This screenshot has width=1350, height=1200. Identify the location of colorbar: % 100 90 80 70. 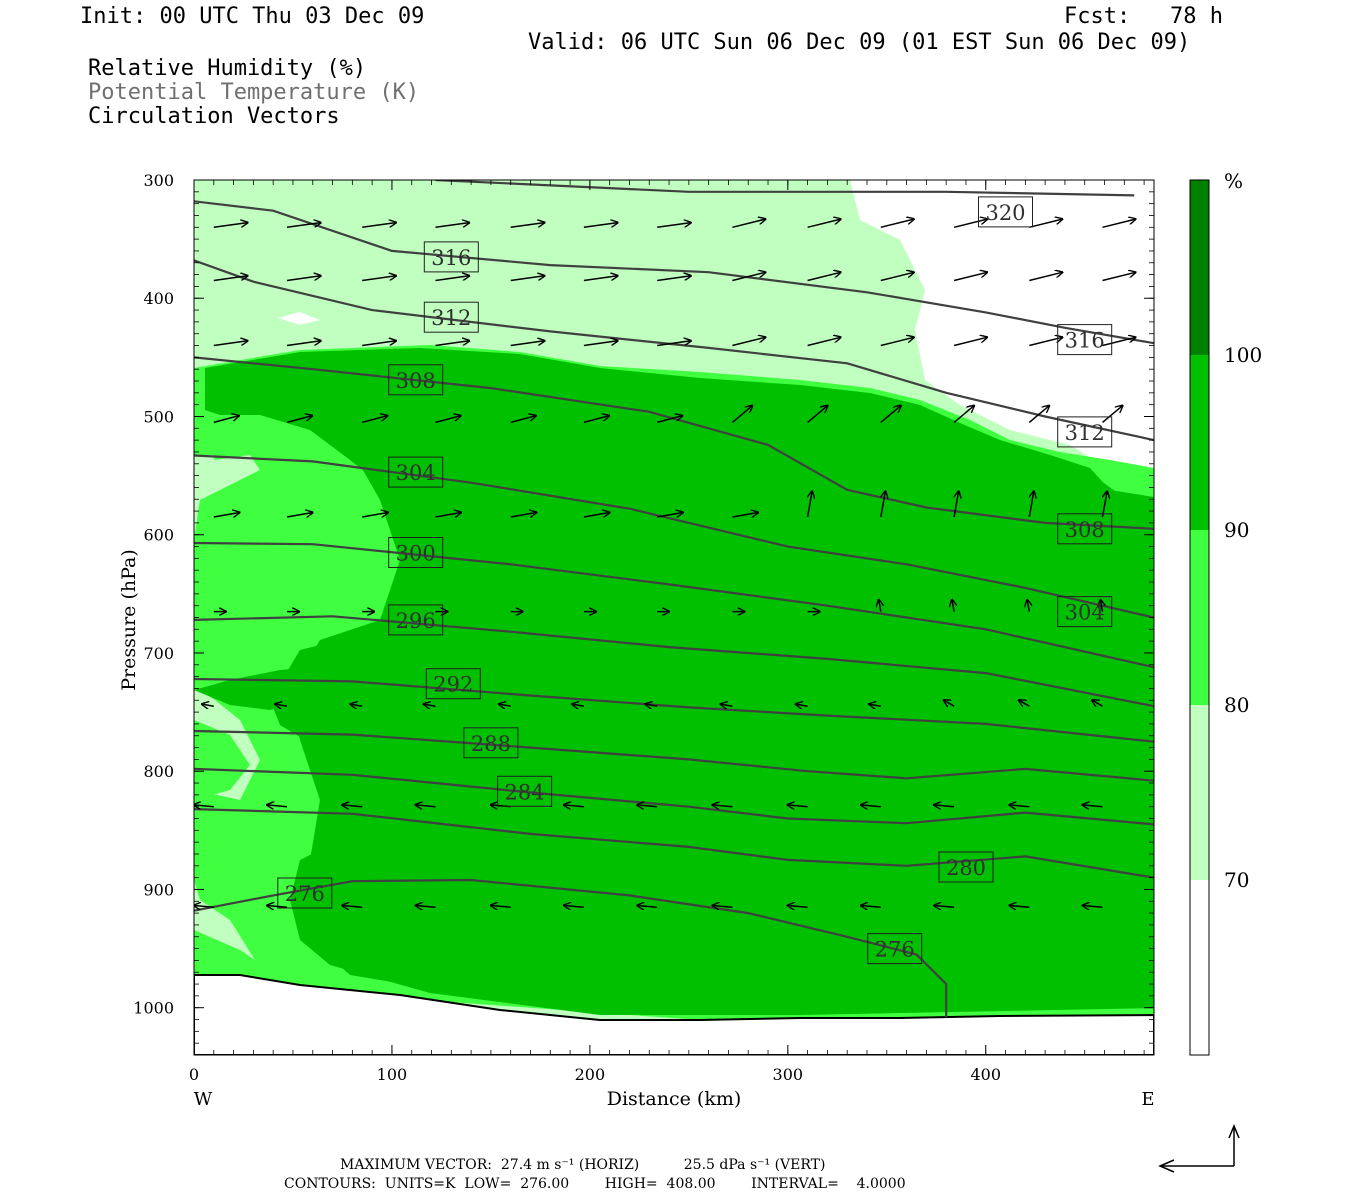
(1225, 612).